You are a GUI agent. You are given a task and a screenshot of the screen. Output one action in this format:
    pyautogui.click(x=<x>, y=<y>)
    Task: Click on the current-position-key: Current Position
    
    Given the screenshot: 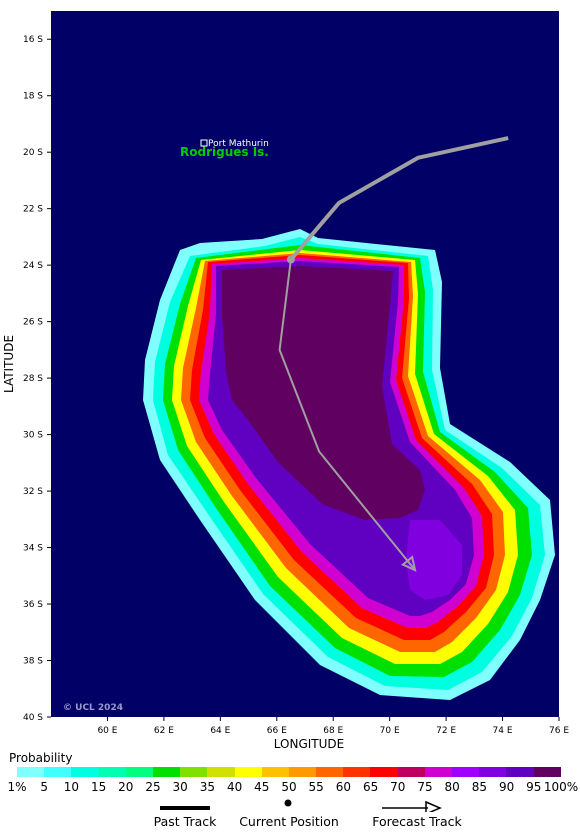 What is the action you would take?
    pyautogui.click(x=289, y=816)
    